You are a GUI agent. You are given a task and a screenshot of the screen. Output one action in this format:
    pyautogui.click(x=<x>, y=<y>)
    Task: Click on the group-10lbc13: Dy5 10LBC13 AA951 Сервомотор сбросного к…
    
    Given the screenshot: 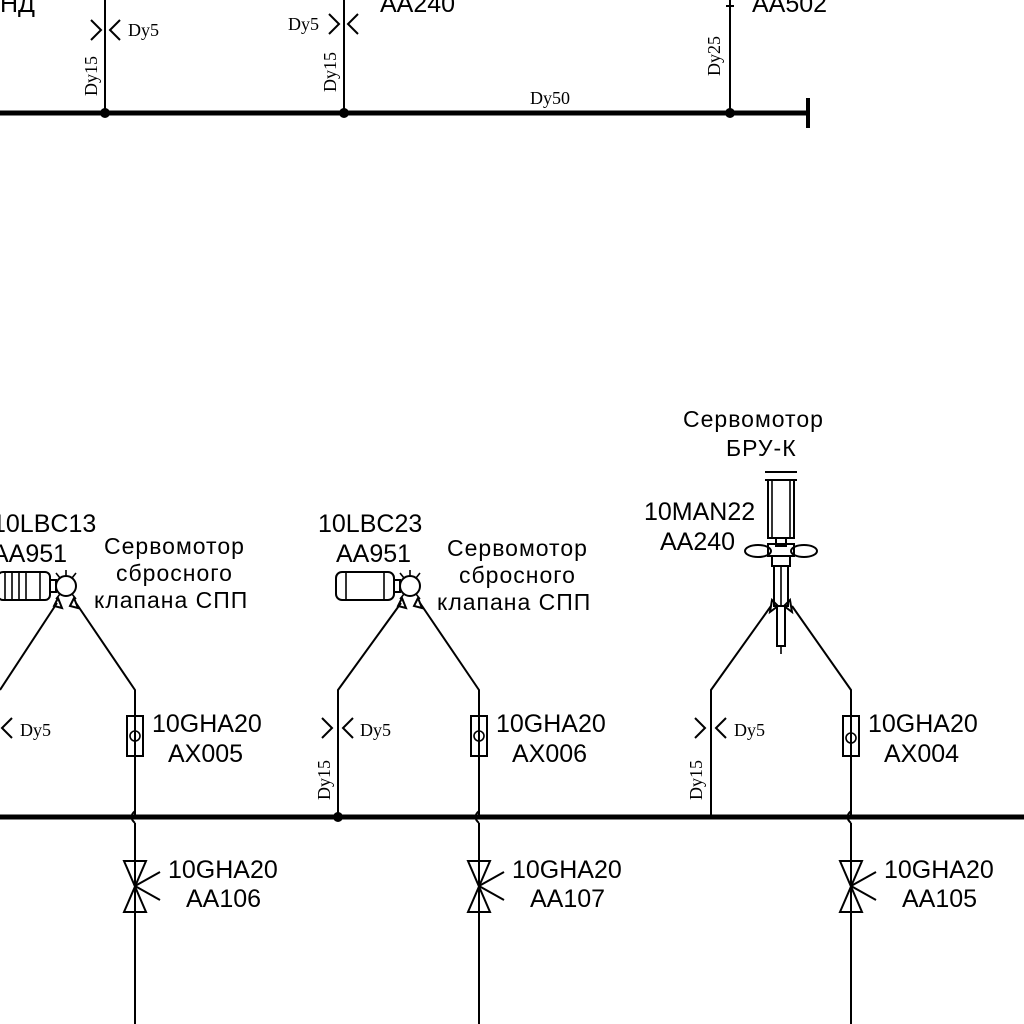 What is the action you would take?
    pyautogui.click(x=139, y=767)
    